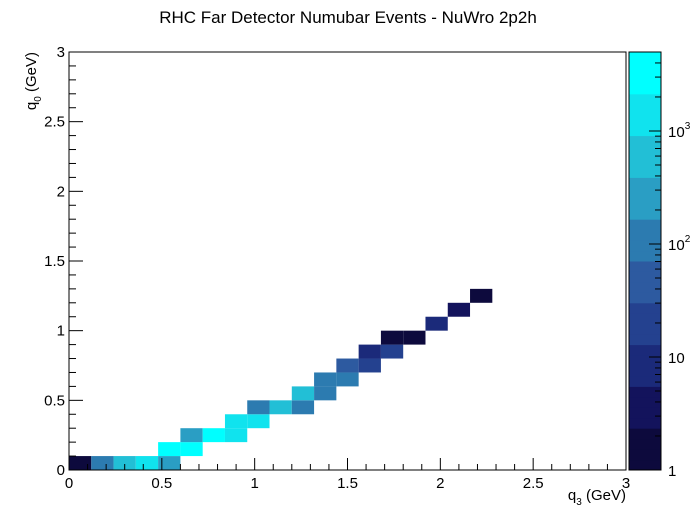  I want to click on y-axis-label-main: q, so click(31, 106).